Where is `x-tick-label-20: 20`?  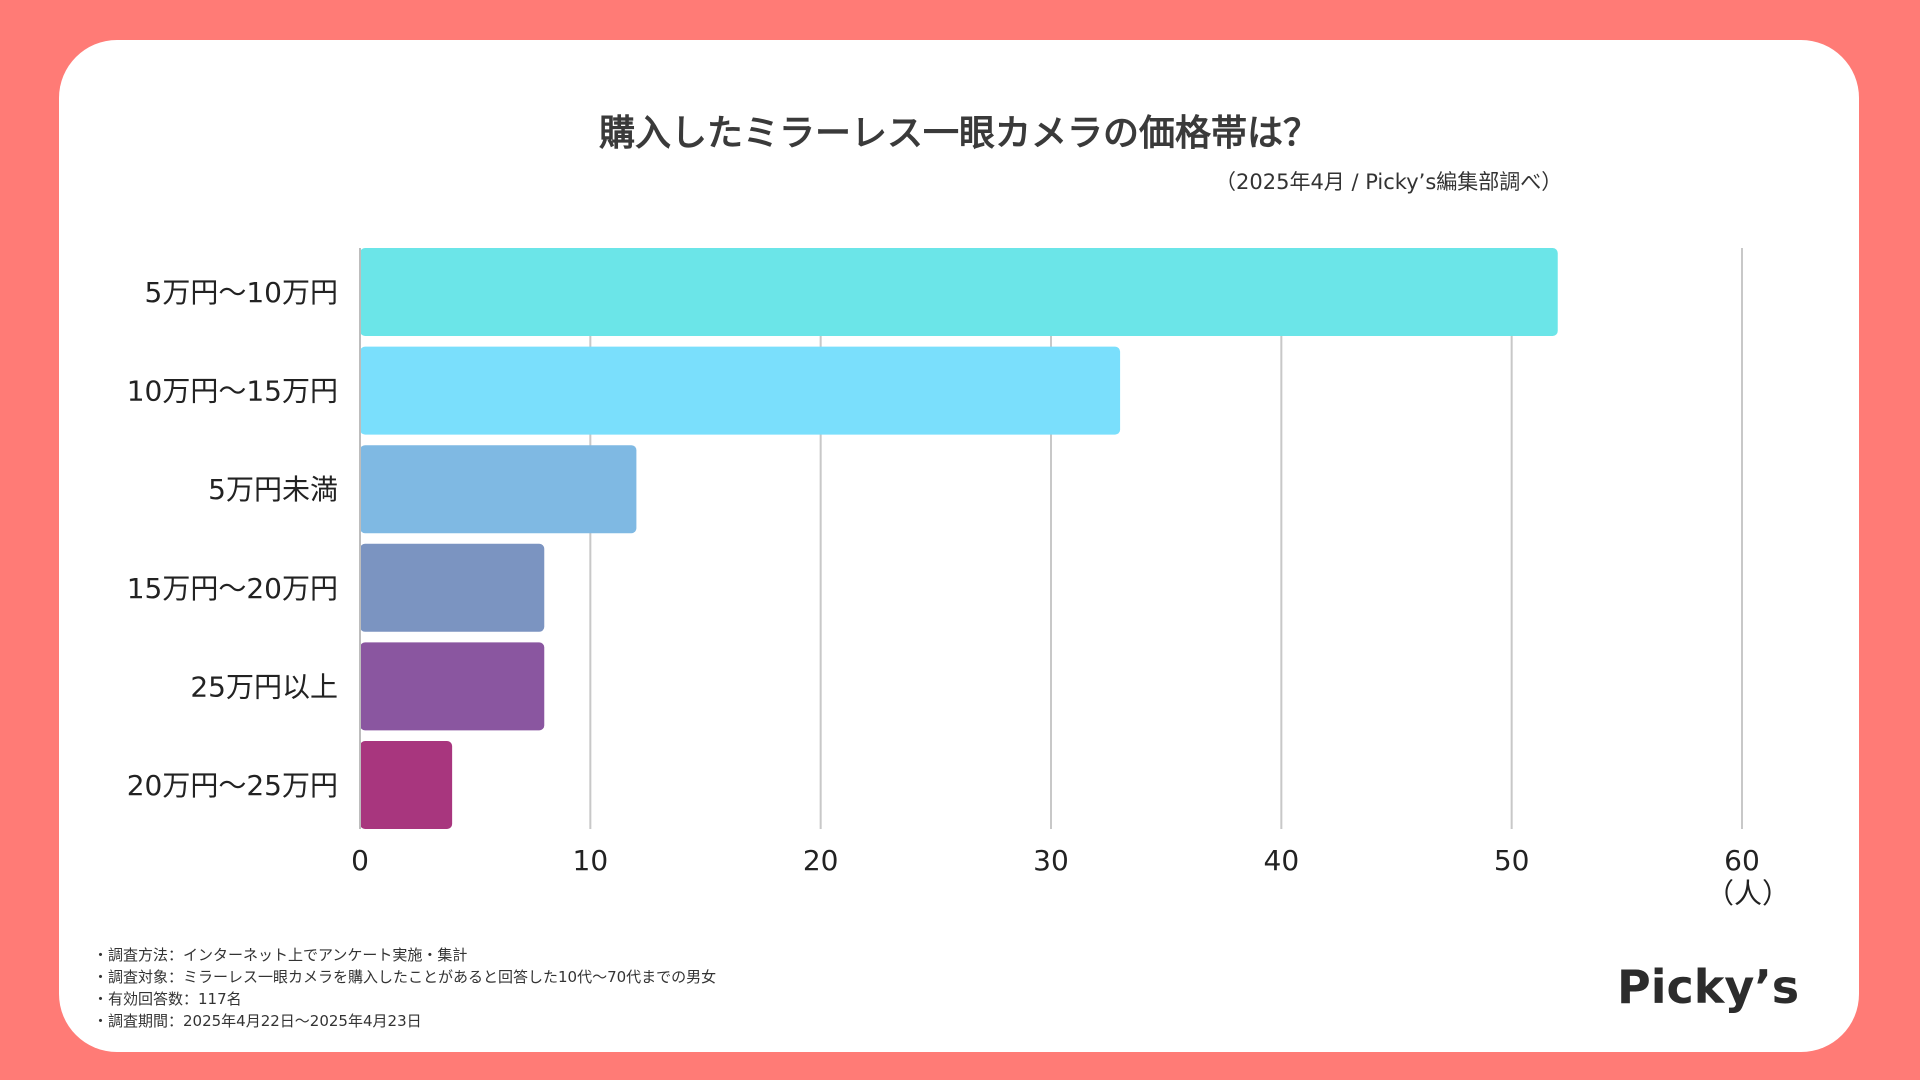
x-tick-label-20: 20 is located at coordinates (821, 860).